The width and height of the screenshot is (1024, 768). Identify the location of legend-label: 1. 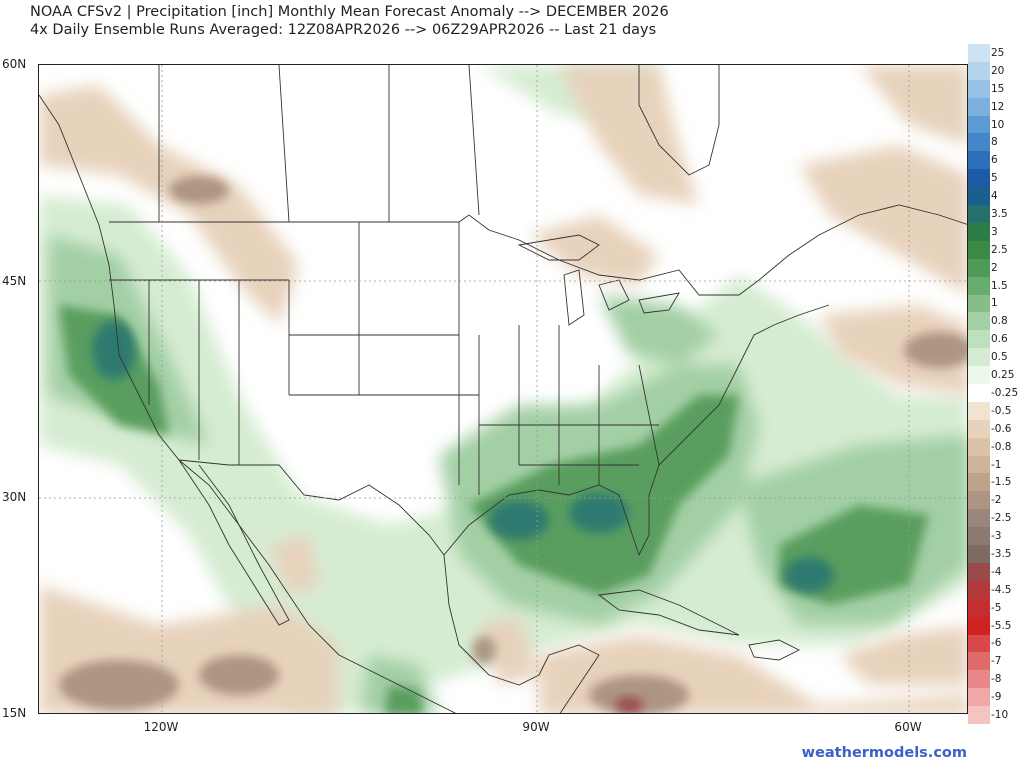
(994, 303).